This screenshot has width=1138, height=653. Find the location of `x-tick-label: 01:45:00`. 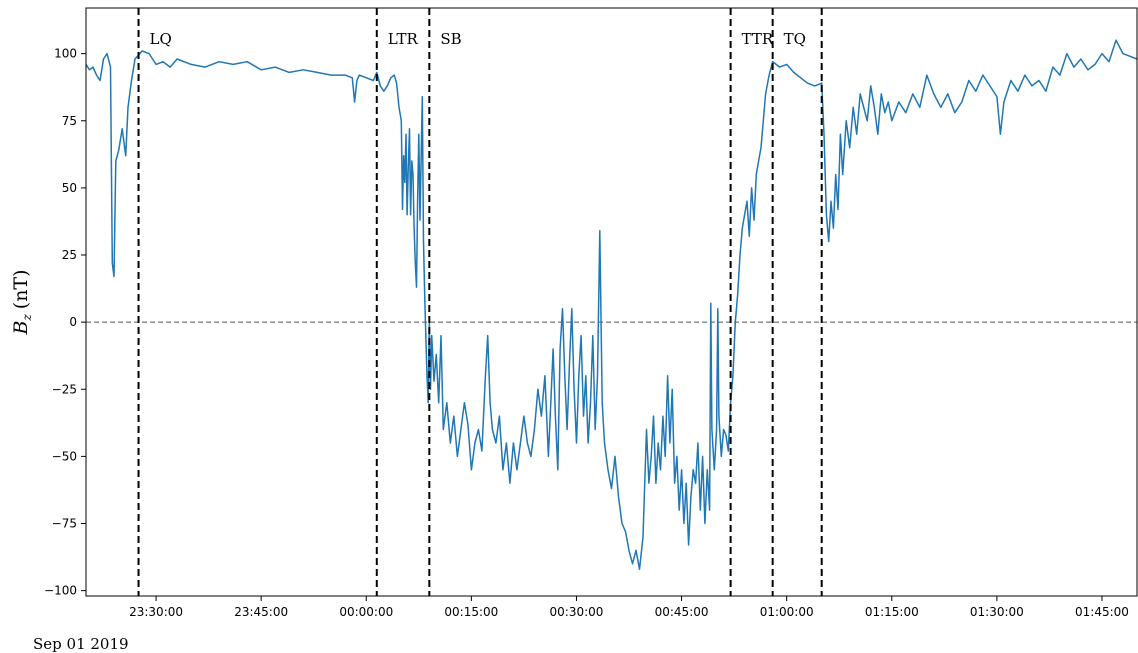

x-tick-label: 01:45:00 is located at coordinates (1102, 612).